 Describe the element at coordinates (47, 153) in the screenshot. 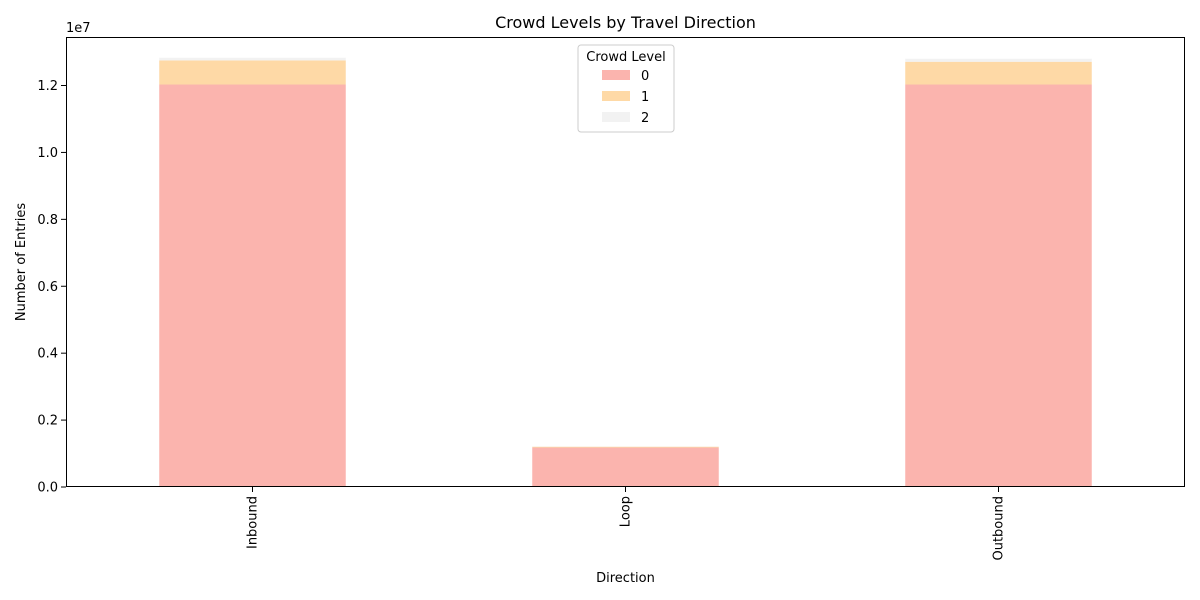

I see `y-tick-label: 1.0` at that location.